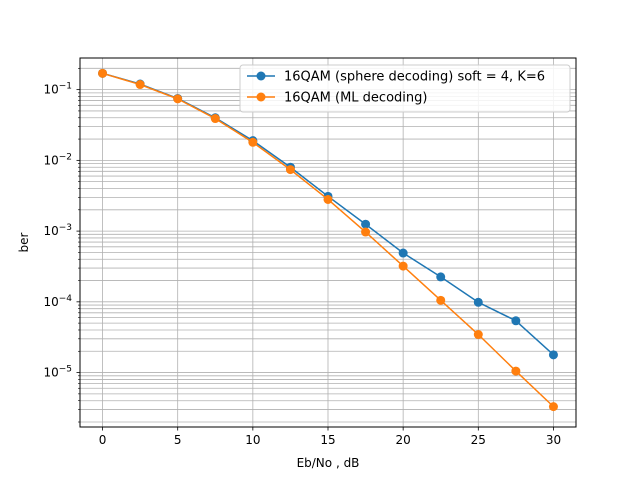 This screenshot has width=640, height=480. Describe the element at coordinates (327, 440) in the screenshot. I see `x-tick-label: 15` at that location.